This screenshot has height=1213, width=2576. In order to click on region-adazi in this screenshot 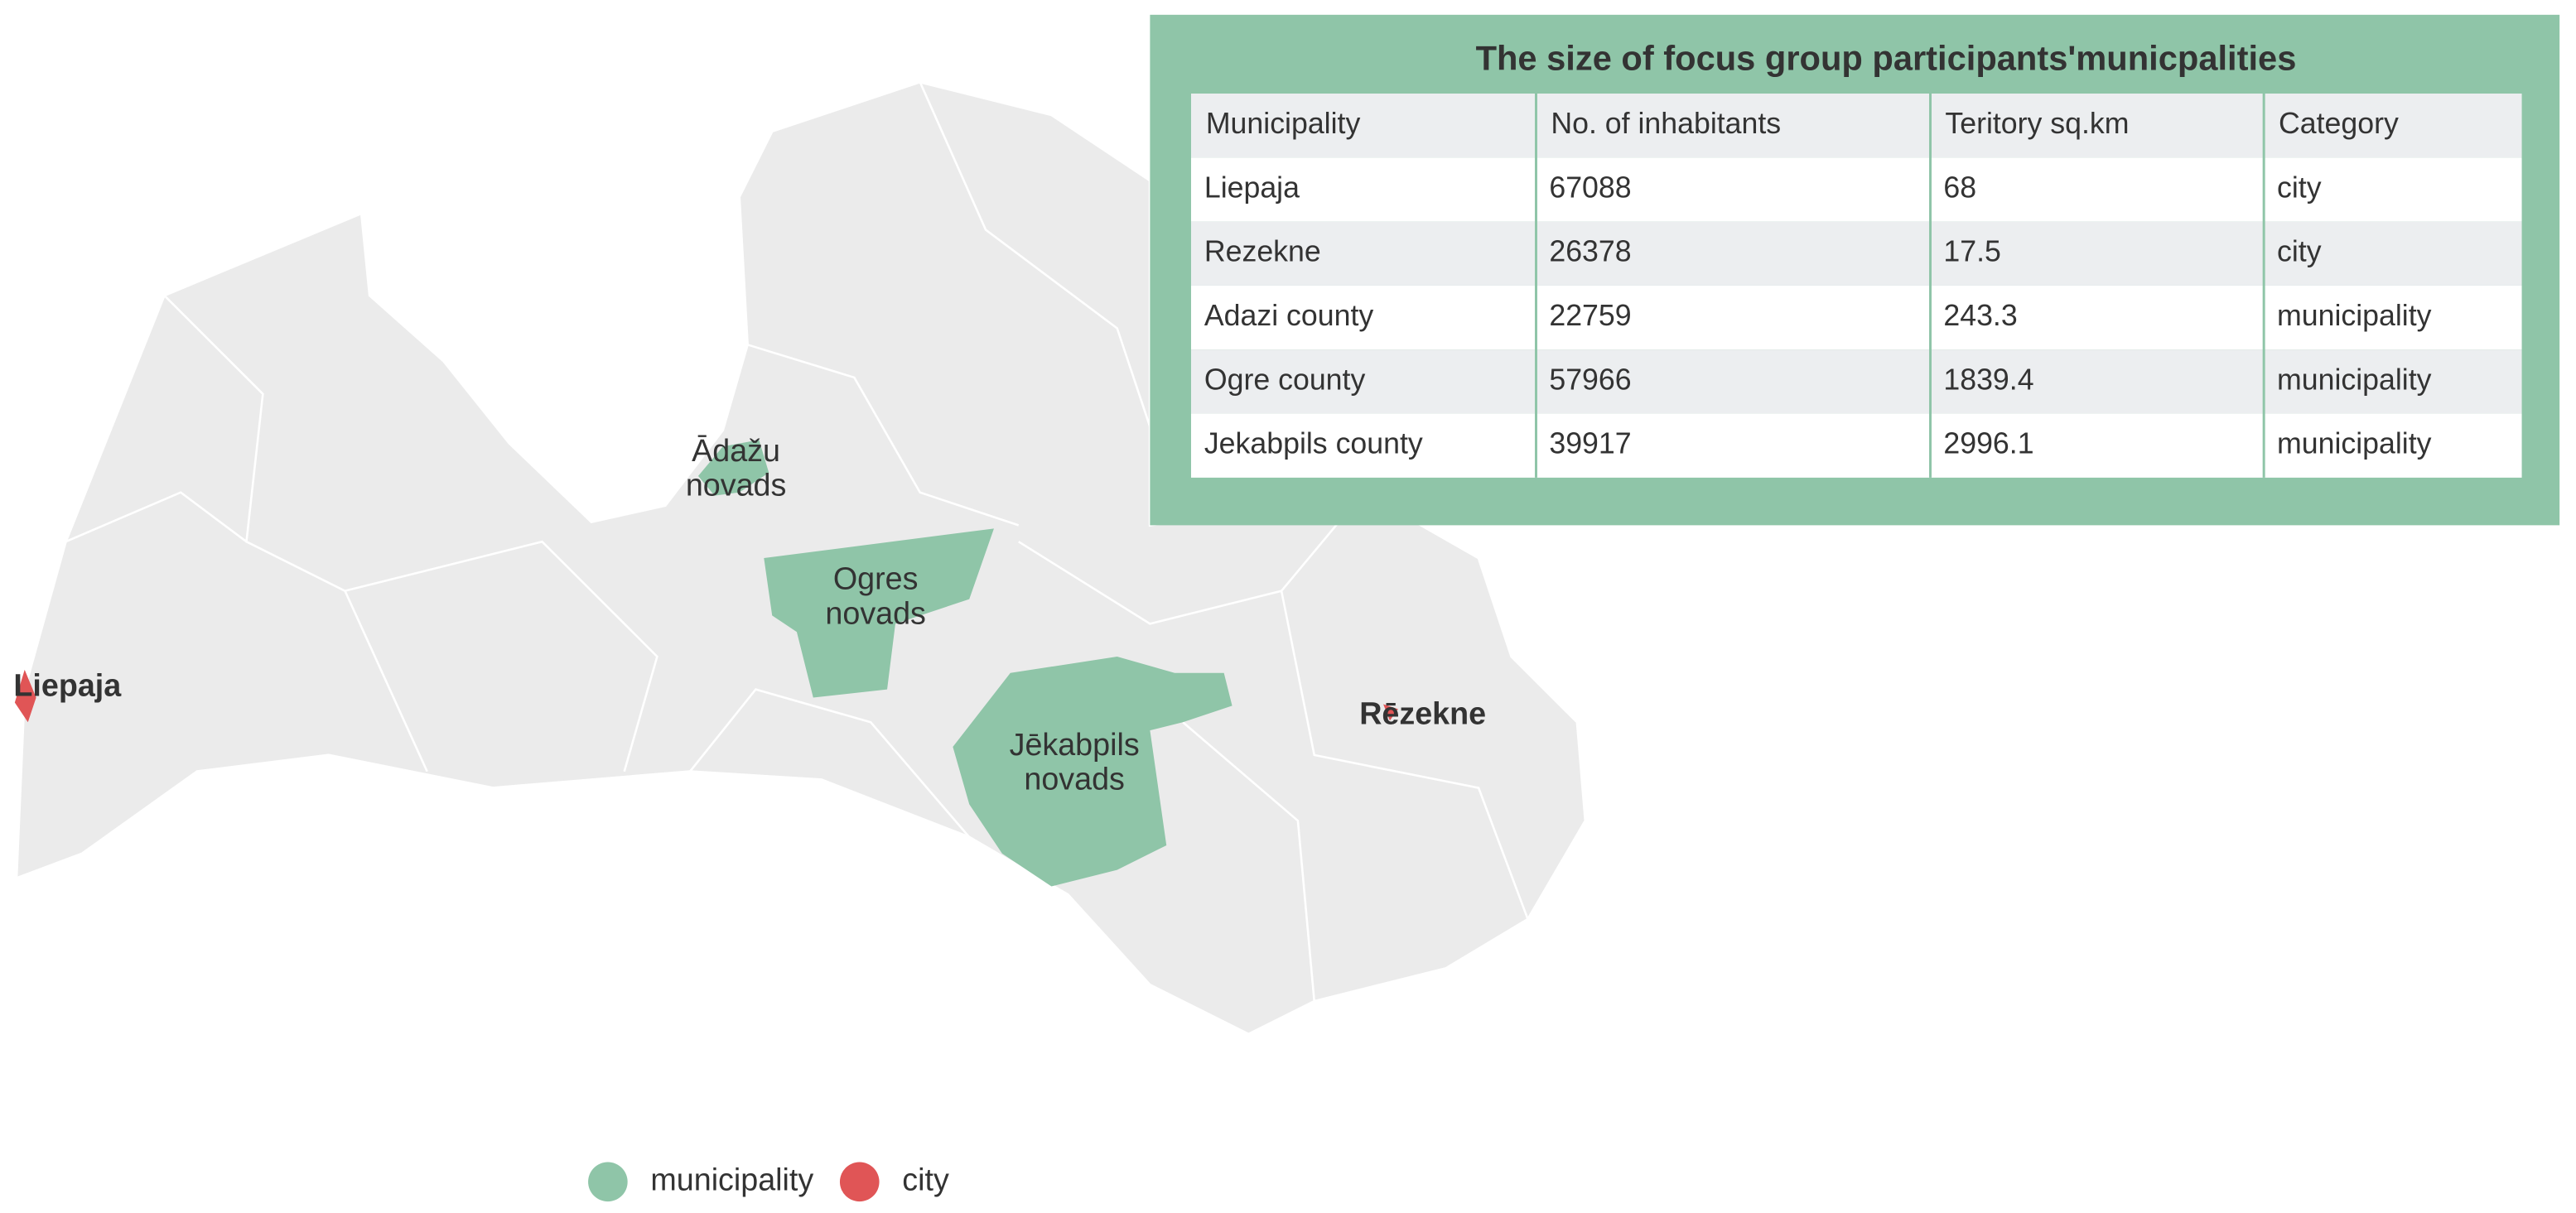, I will do `click(733, 468)`.